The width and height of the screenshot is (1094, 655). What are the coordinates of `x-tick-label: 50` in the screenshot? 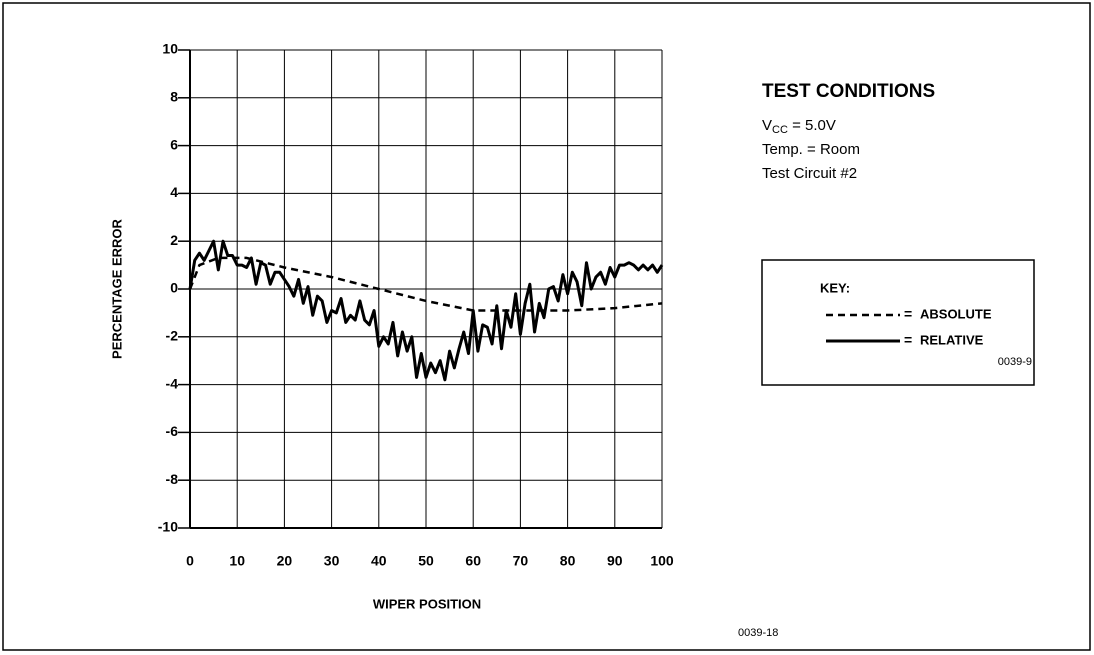 It's located at (426, 561).